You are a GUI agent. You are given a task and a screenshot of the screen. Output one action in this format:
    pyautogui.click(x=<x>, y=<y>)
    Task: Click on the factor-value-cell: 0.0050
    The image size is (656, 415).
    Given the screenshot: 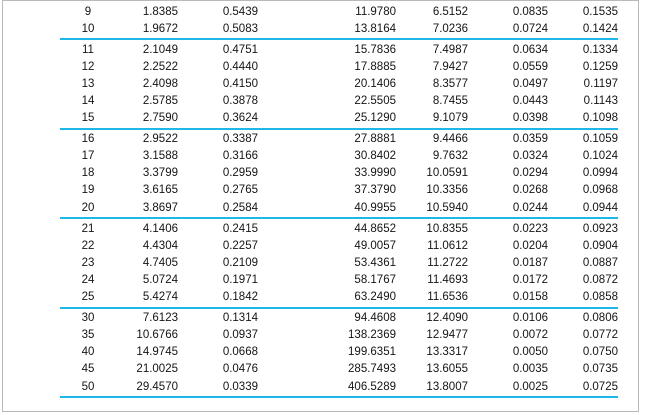 What is the action you would take?
    pyautogui.click(x=530, y=352)
    